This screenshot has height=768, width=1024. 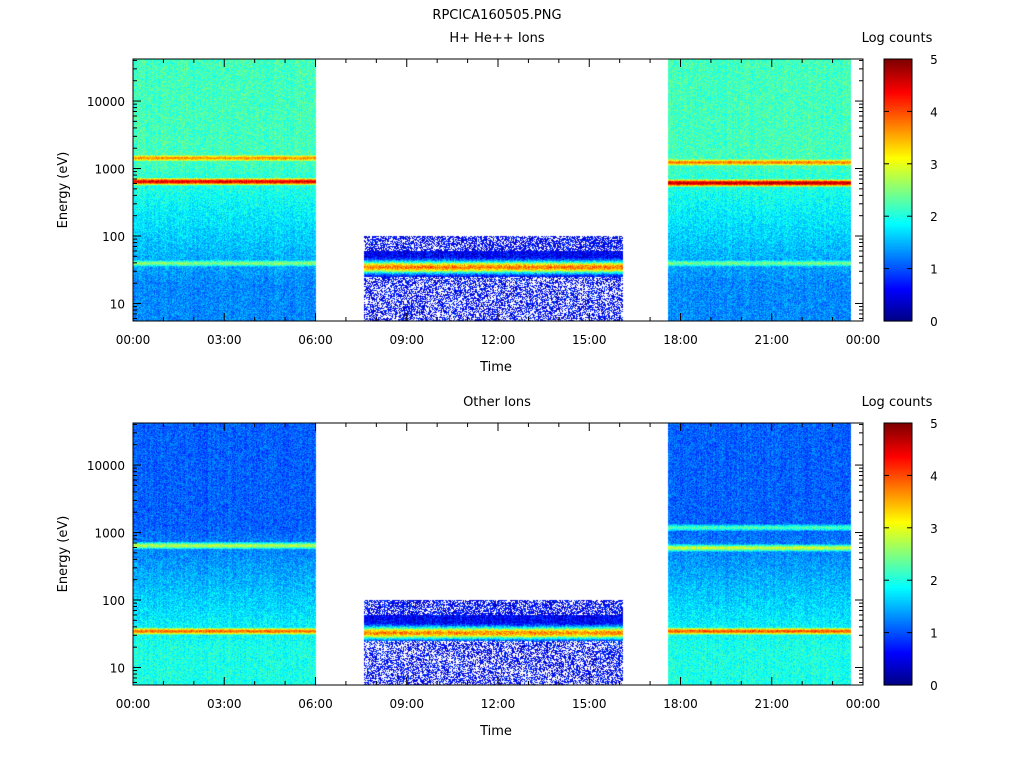 What do you see at coordinates (406, 340) in the screenshot?
I see `x-tick-label: 09:00` at bounding box center [406, 340].